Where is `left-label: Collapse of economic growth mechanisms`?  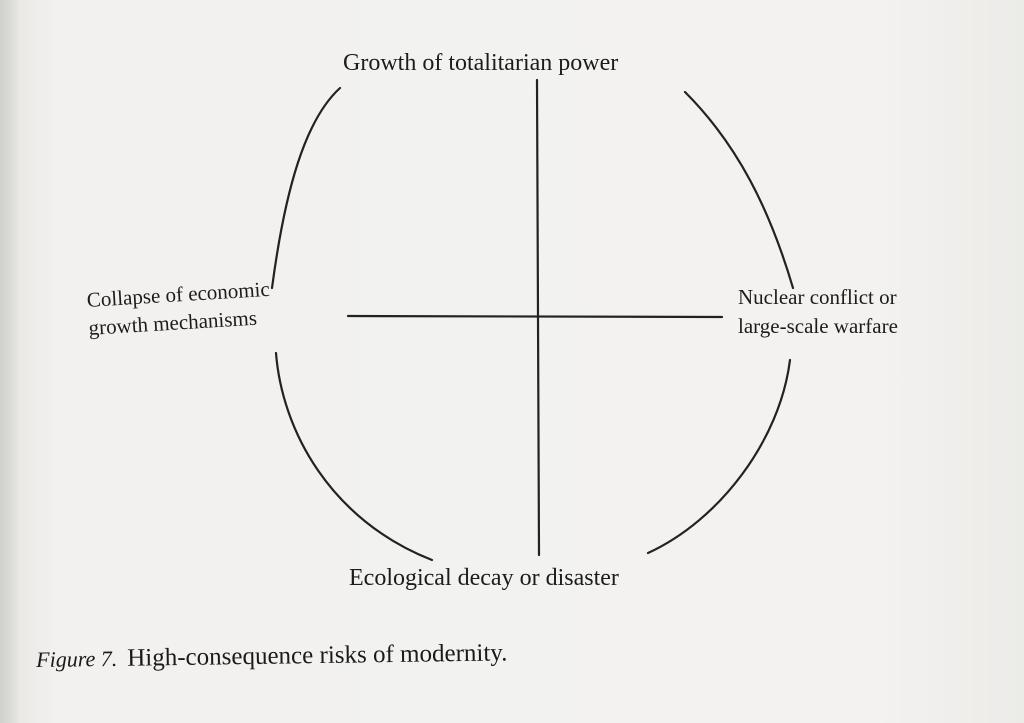 left-label: Collapse of economic growth mechanisms is located at coordinates (179, 308).